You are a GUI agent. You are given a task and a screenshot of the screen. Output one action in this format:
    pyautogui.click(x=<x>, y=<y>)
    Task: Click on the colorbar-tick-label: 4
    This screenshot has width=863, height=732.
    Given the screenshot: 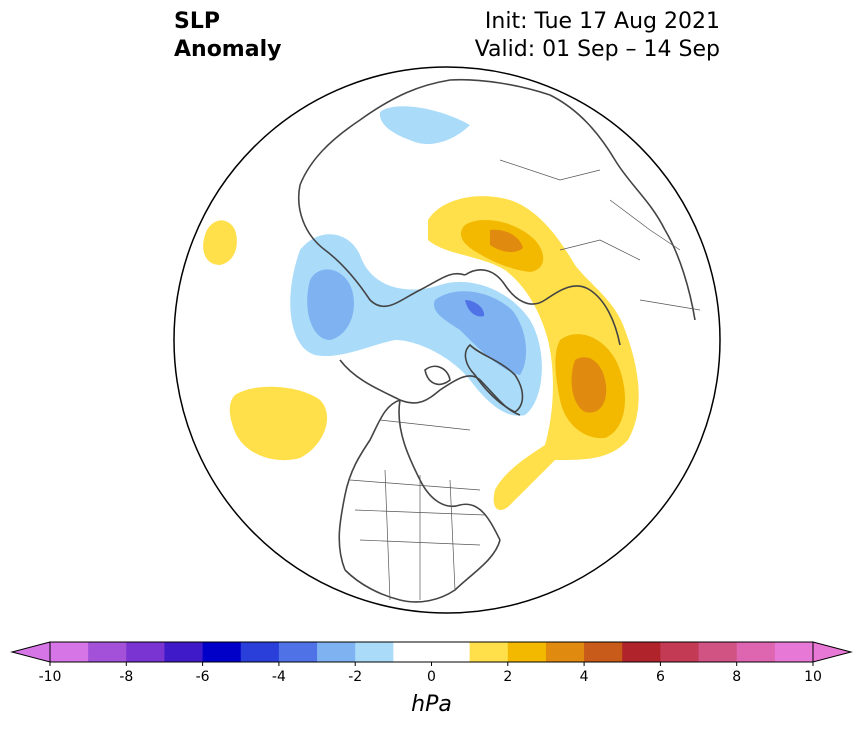 What is the action you would take?
    pyautogui.click(x=584, y=677)
    